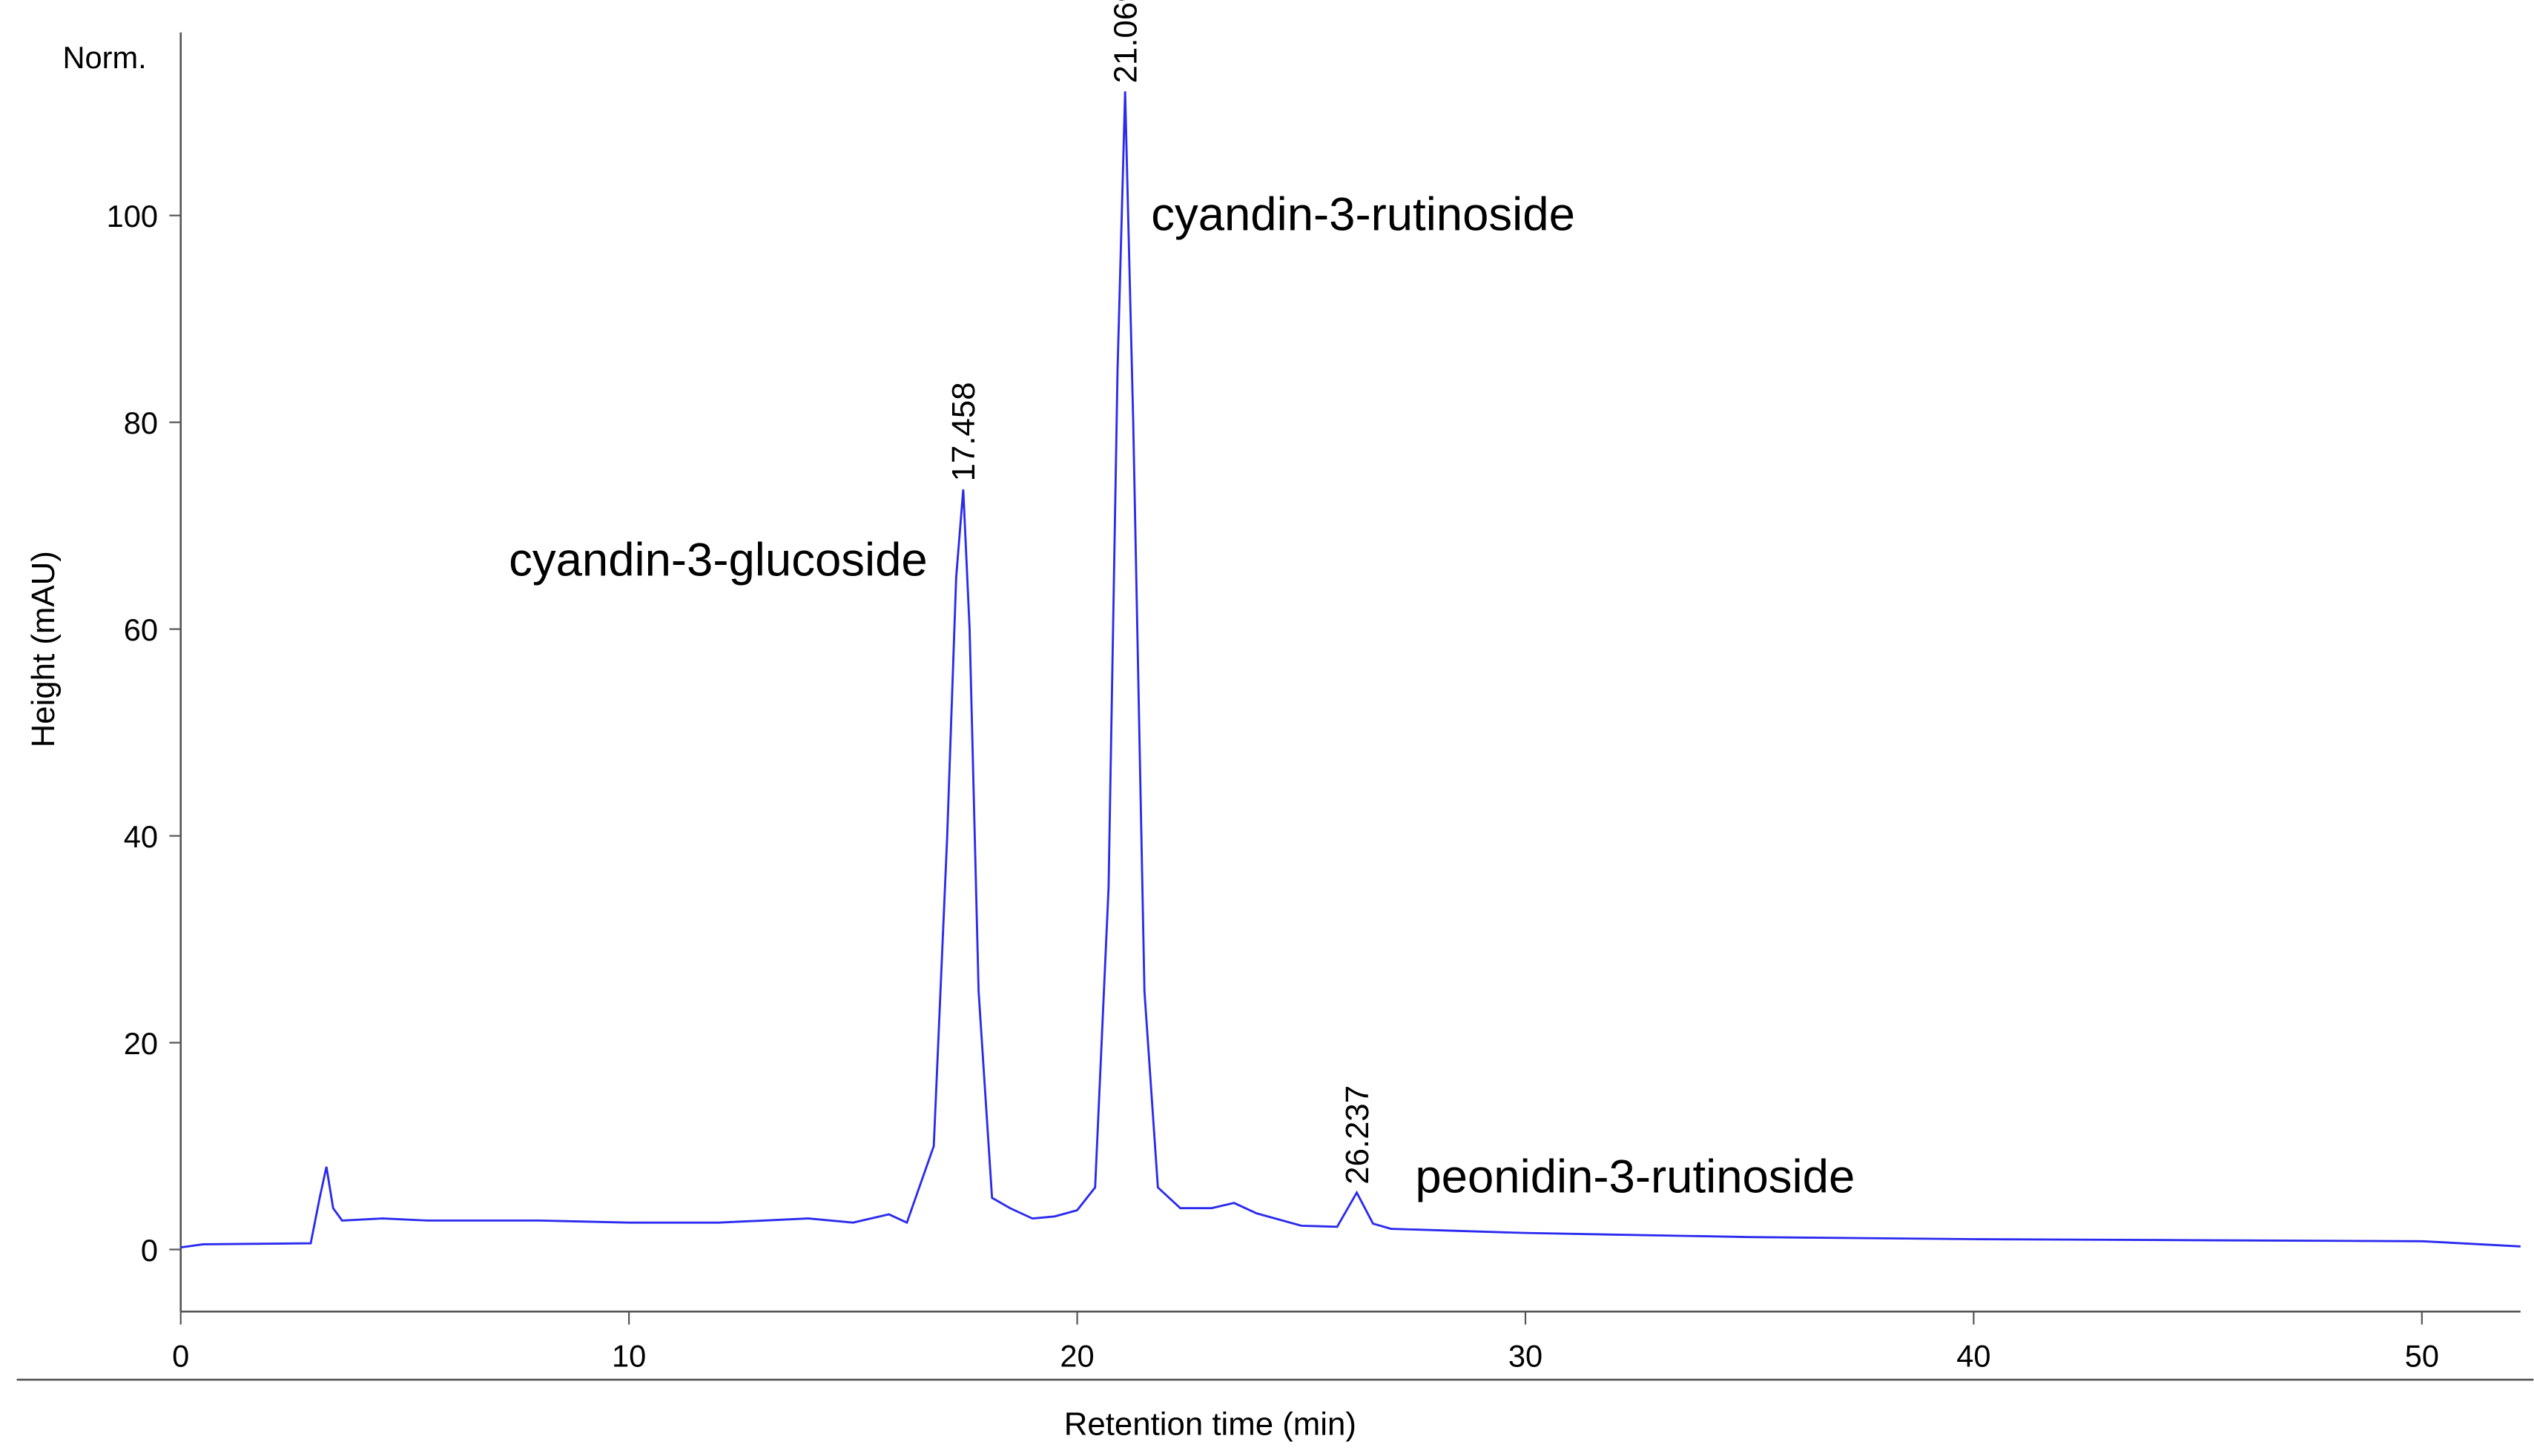 The height and width of the screenshot is (1456, 2534). I want to click on y-tick-label: 80, so click(141, 423).